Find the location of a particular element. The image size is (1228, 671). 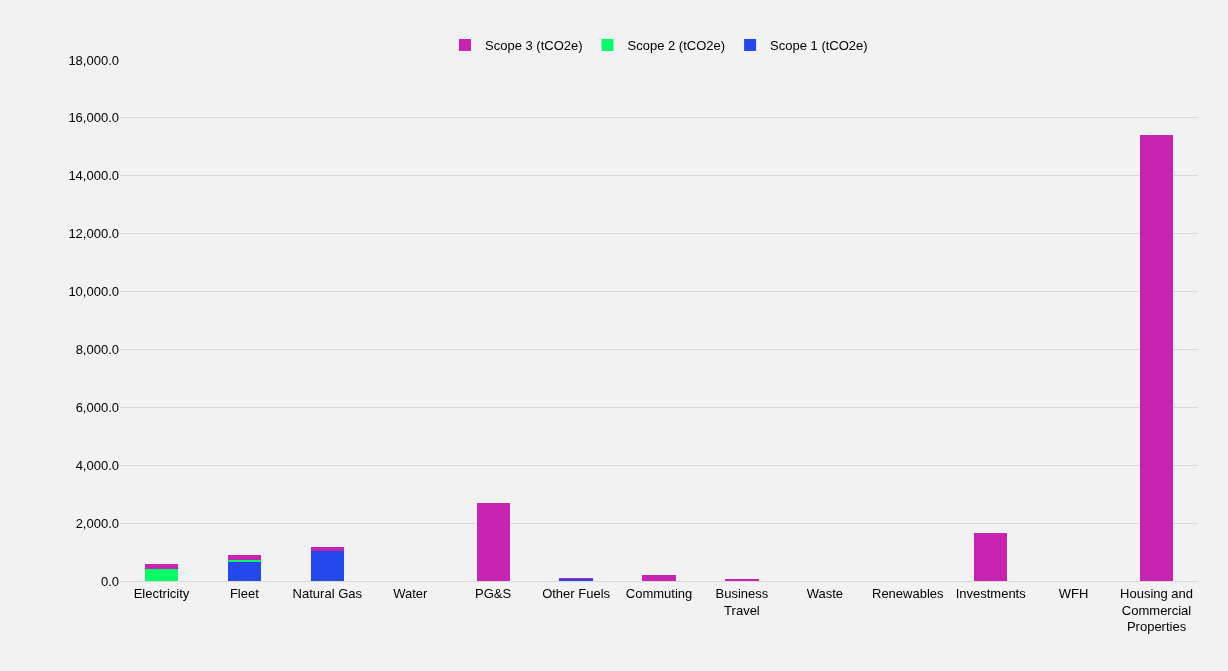

x-tick-label: Housing and Commercial Properties is located at coordinates (1157, 610).